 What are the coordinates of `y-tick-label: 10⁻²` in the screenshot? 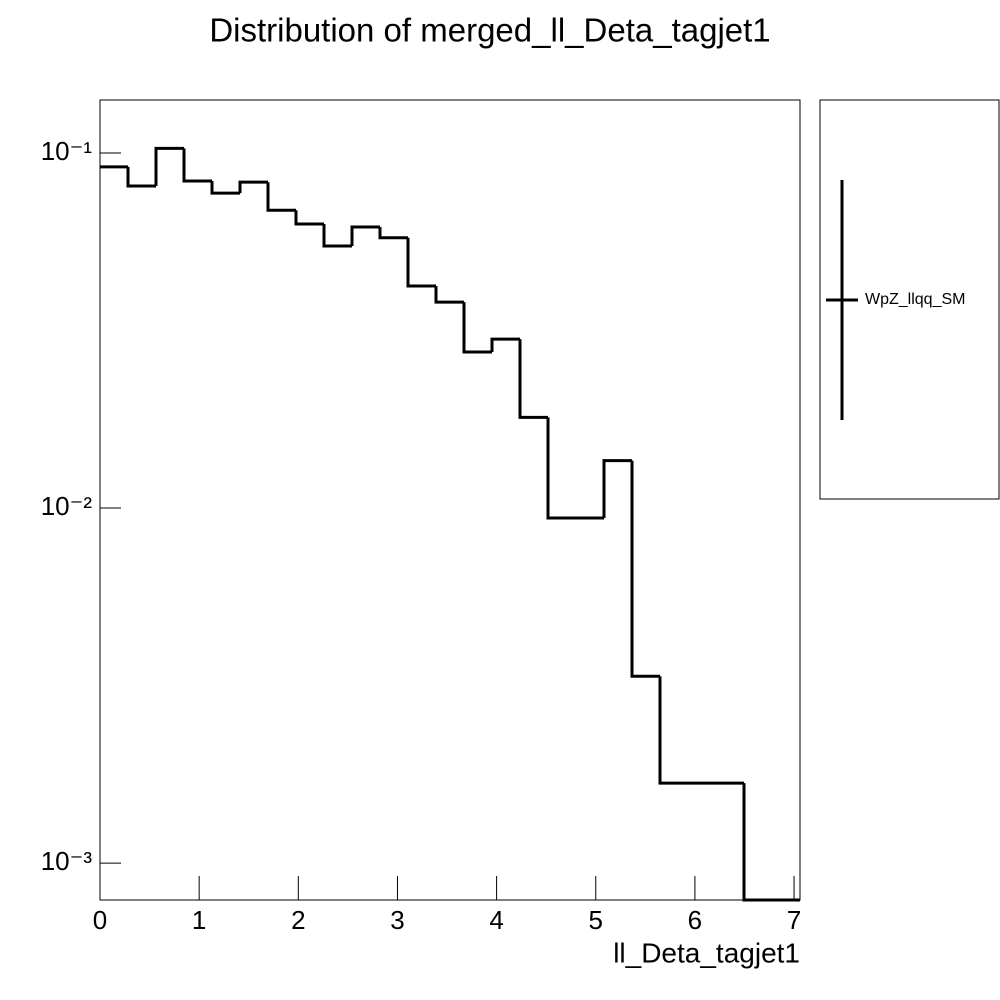 It's located at (67, 506).